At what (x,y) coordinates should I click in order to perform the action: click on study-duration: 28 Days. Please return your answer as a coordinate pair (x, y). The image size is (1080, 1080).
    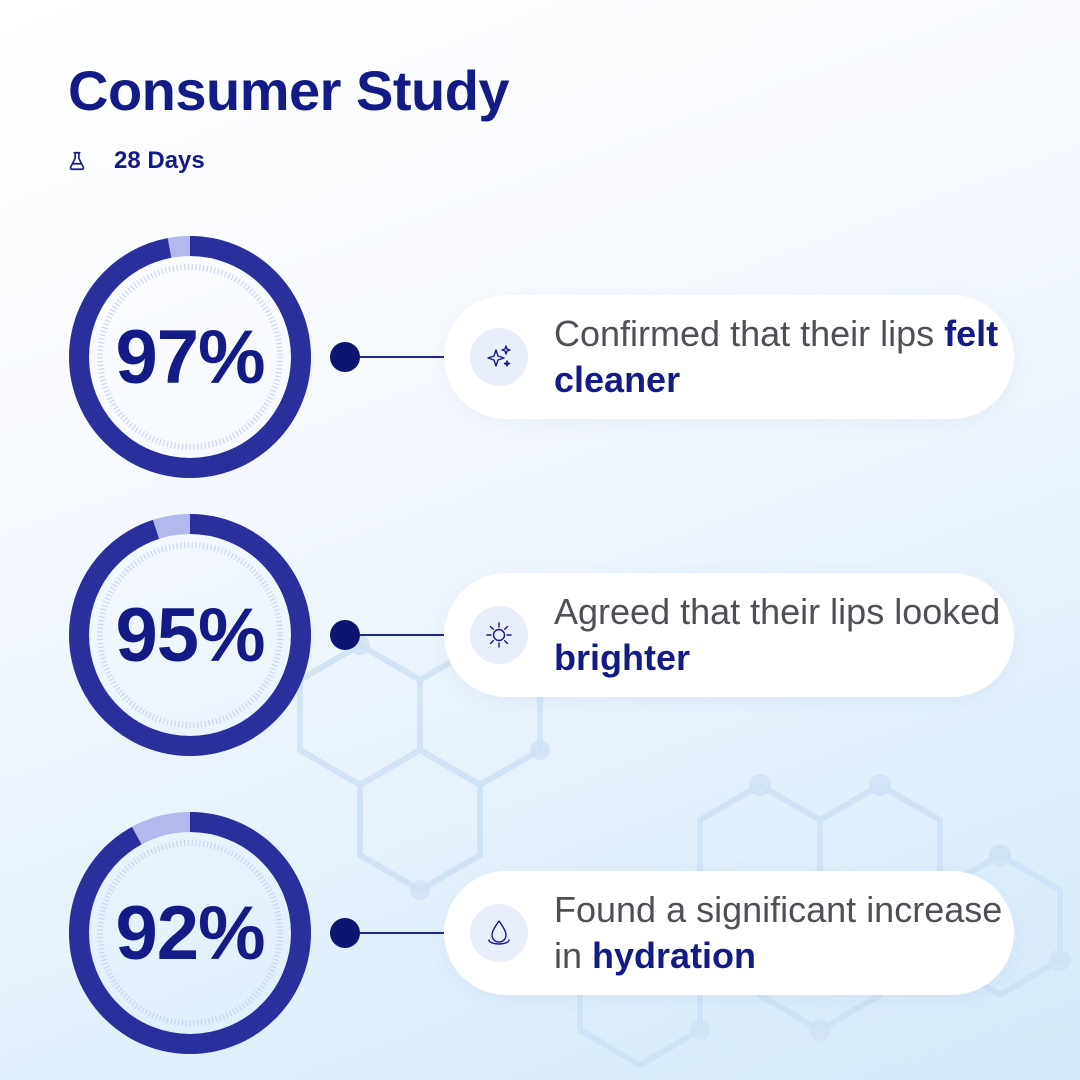
    Looking at the image, I should click on (135, 161).